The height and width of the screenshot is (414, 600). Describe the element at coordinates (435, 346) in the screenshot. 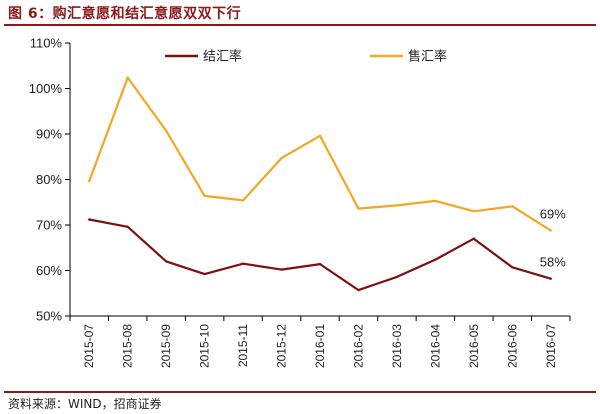

I see `x-tick-label: 2016-04` at that location.